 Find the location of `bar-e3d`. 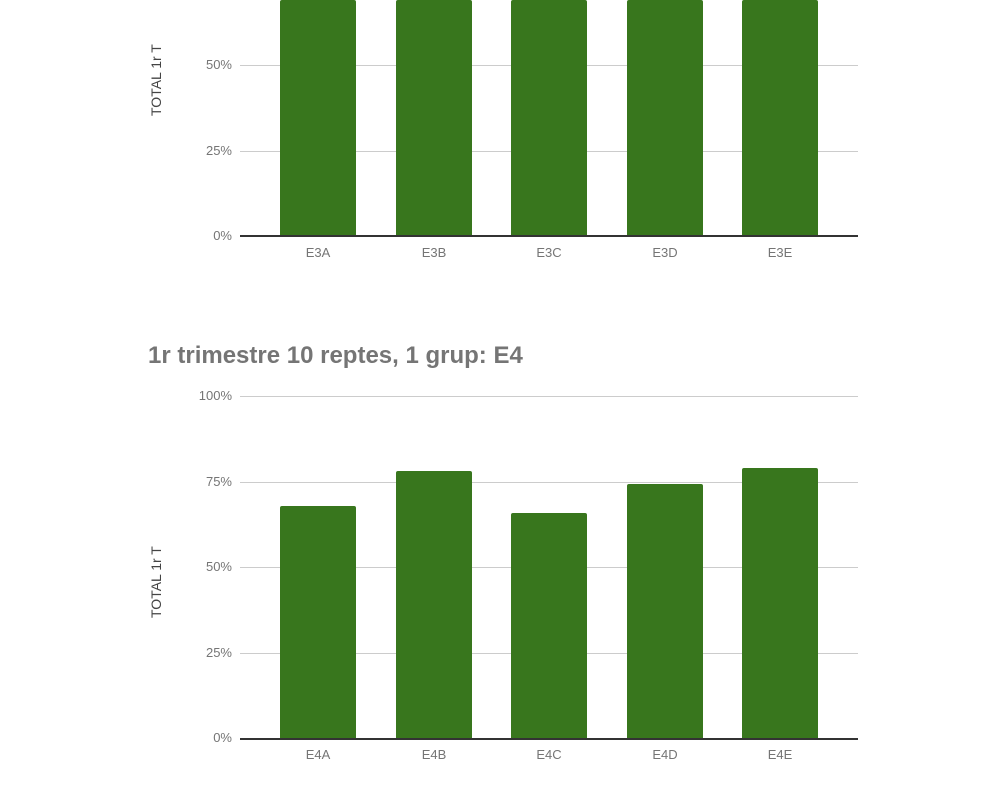

bar-e3d is located at coordinates (665, 118).